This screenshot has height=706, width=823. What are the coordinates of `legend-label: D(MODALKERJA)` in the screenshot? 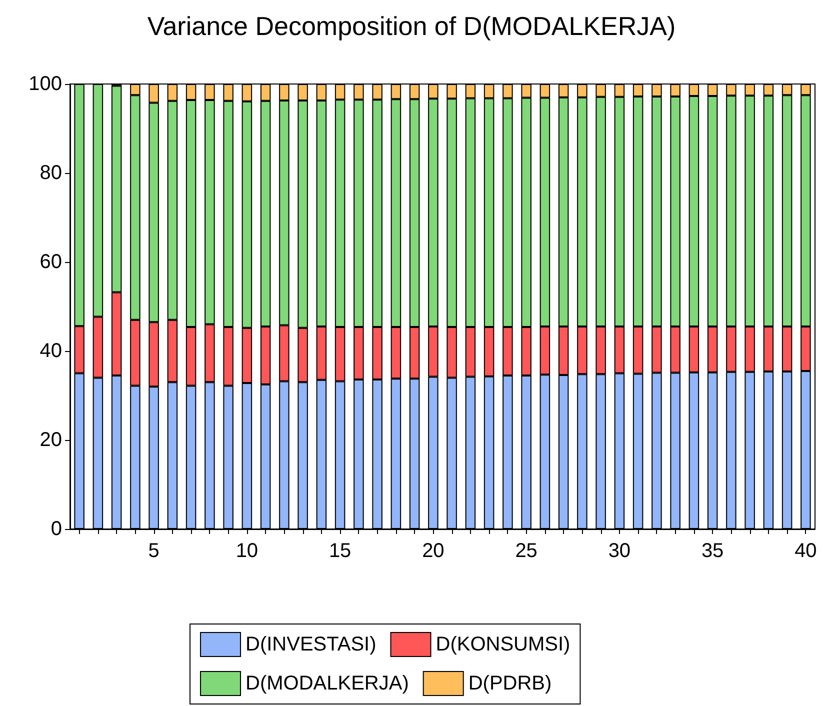 It's located at (327, 683).